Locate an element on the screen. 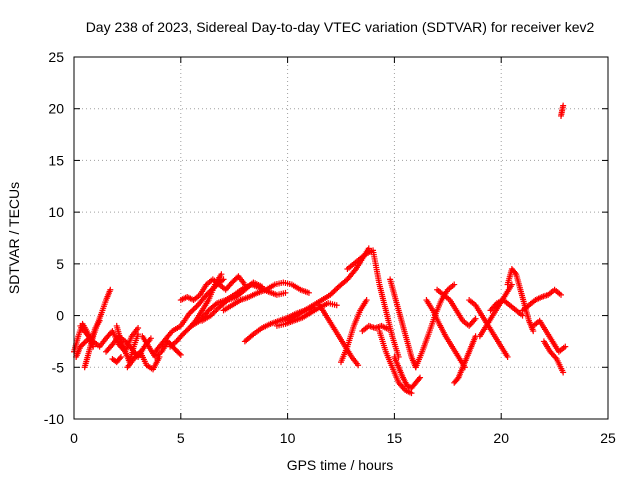  y-tick-label: 15 is located at coordinates (56, 160).